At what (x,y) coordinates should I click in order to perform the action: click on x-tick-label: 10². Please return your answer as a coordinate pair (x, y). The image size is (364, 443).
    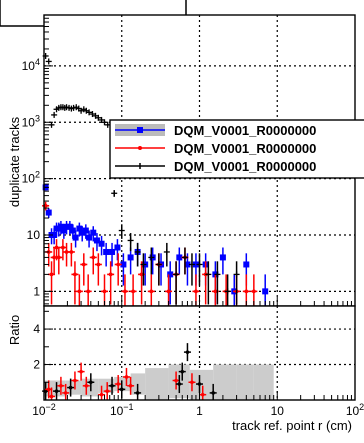
    Looking at the image, I should click on (355, 410).